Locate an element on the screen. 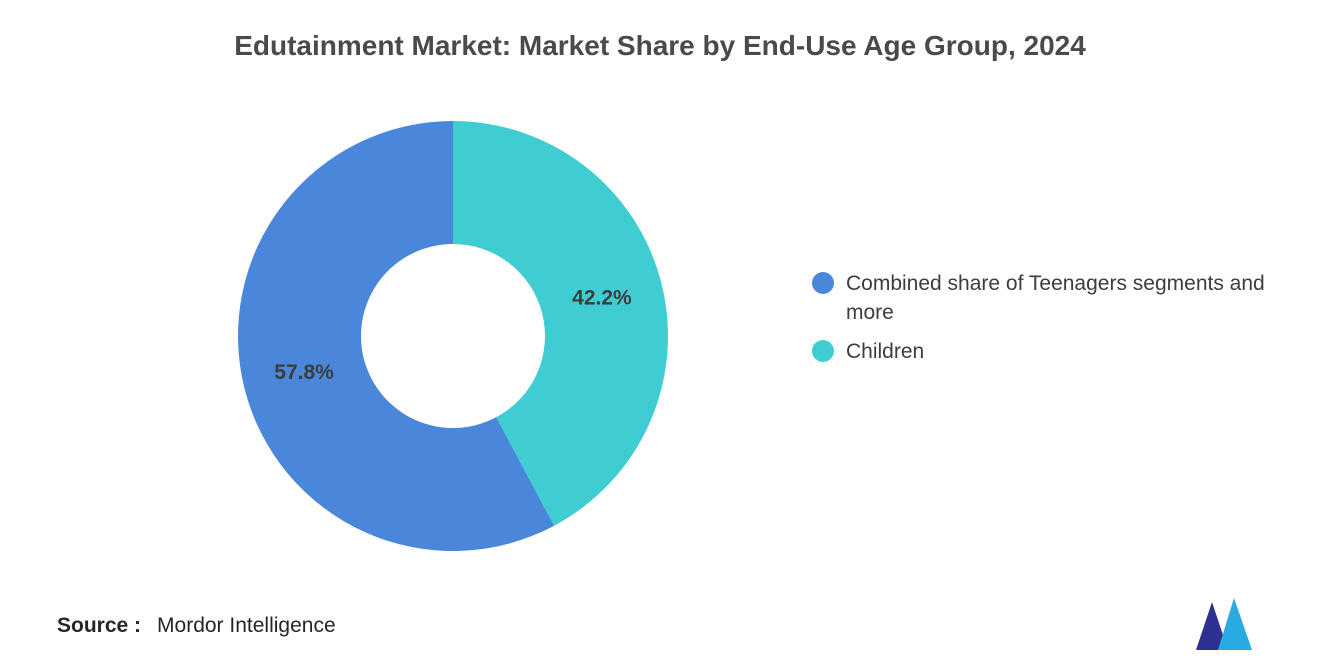 The image size is (1320, 665). source-line: Source : Mordor Intelligence is located at coordinates (196, 626).